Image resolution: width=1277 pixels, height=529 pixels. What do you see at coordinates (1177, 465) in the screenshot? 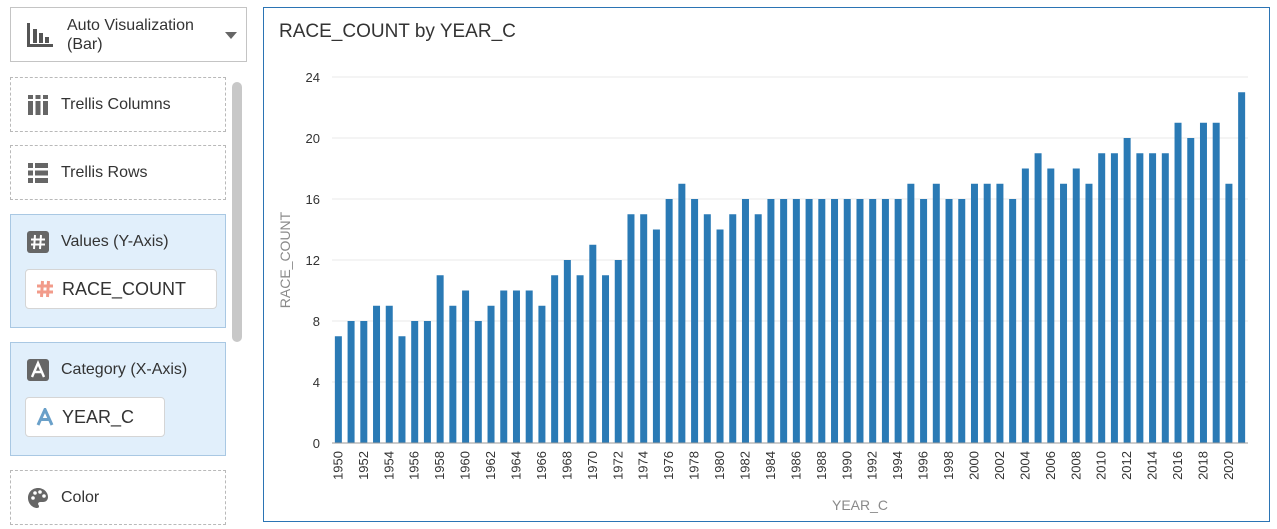
I see `x-tick-label: 2016` at bounding box center [1177, 465].